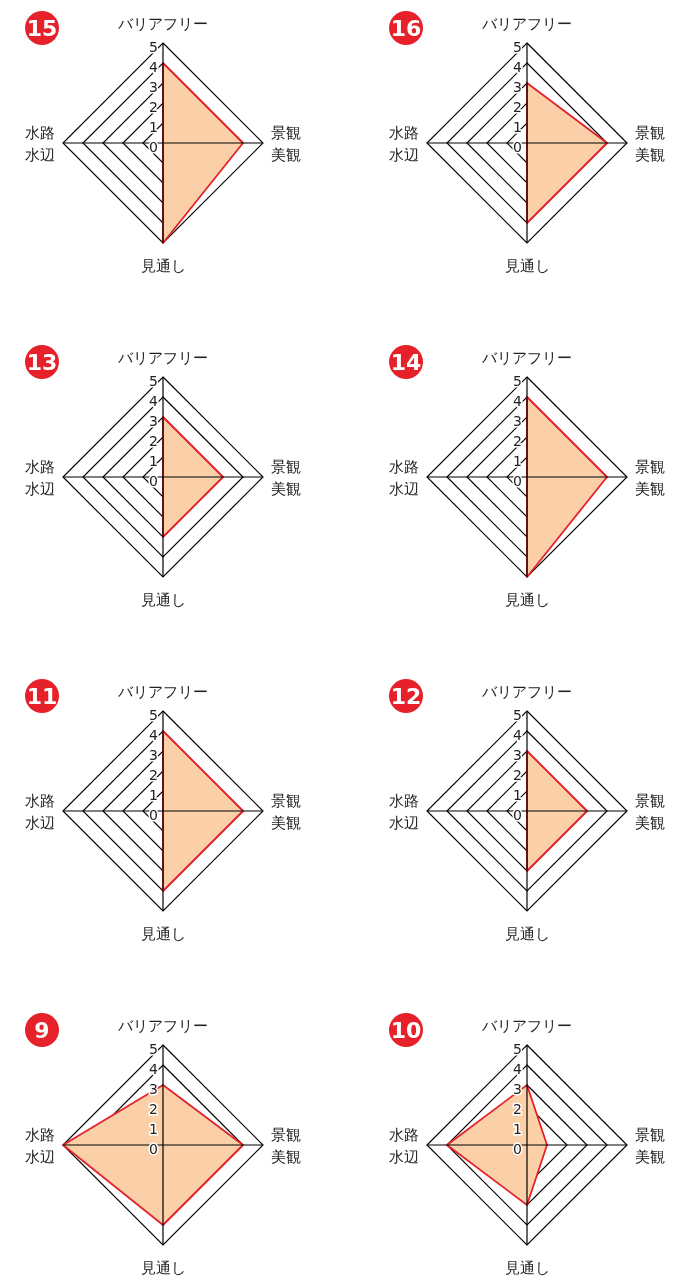  I want to click on title: 14, so click(406, 362).